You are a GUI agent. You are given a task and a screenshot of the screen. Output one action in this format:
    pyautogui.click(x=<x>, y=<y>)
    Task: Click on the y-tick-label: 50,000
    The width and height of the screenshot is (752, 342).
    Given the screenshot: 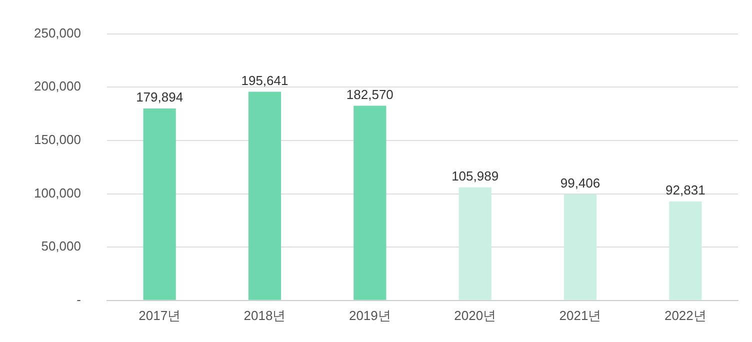 What is the action you would take?
    pyautogui.click(x=61, y=246)
    